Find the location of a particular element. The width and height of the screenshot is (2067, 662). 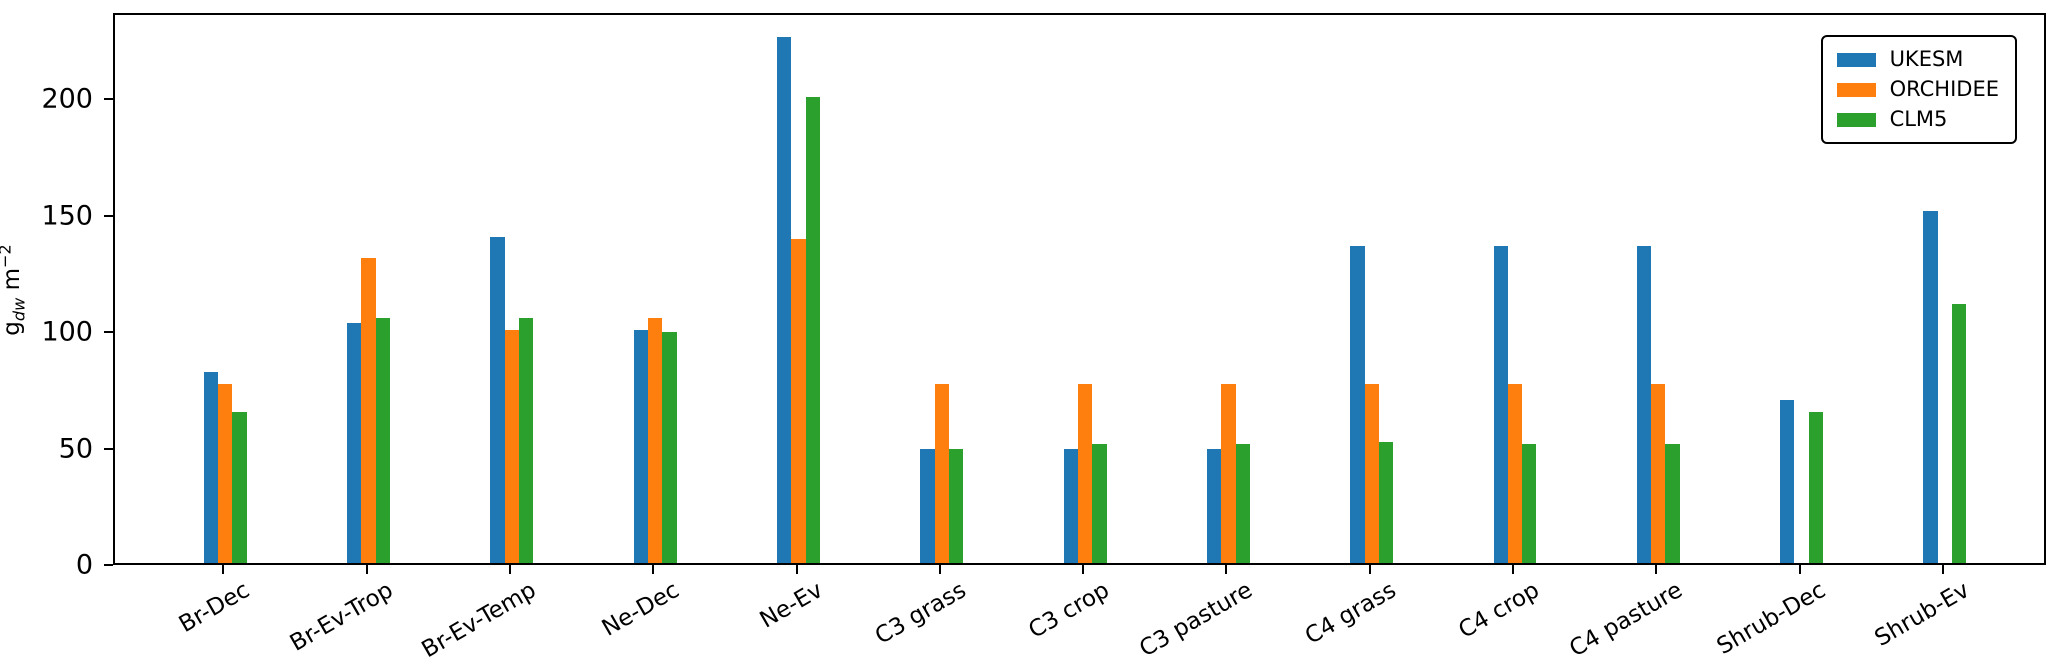

x-tick-label-ne-dec: Ne-Dec is located at coordinates (640, 609).